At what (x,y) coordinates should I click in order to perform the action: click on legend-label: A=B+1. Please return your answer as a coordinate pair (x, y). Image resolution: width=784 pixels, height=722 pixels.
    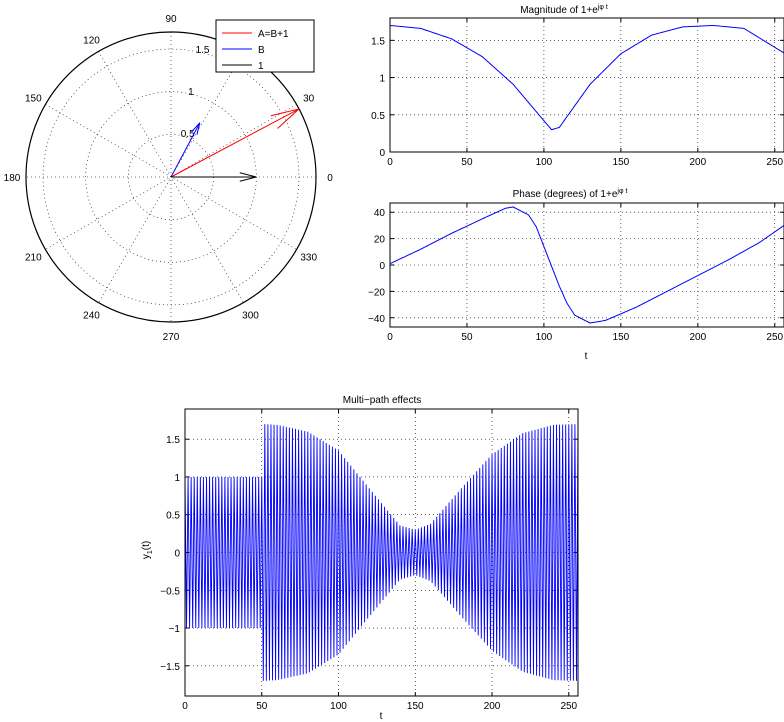
    Looking at the image, I should click on (273, 34).